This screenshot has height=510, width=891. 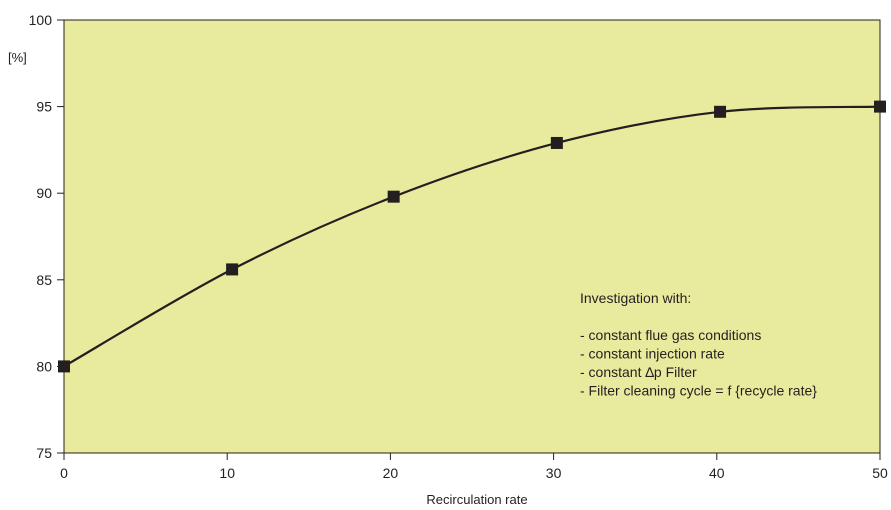 What do you see at coordinates (554, 473) in the screenshot?
I see `x-tick-label: 30` at bounding box center [554, 473].